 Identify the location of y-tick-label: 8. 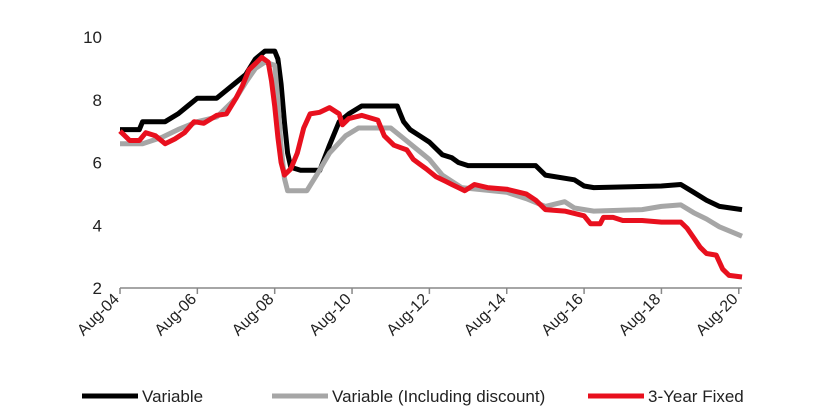
(97, 100).